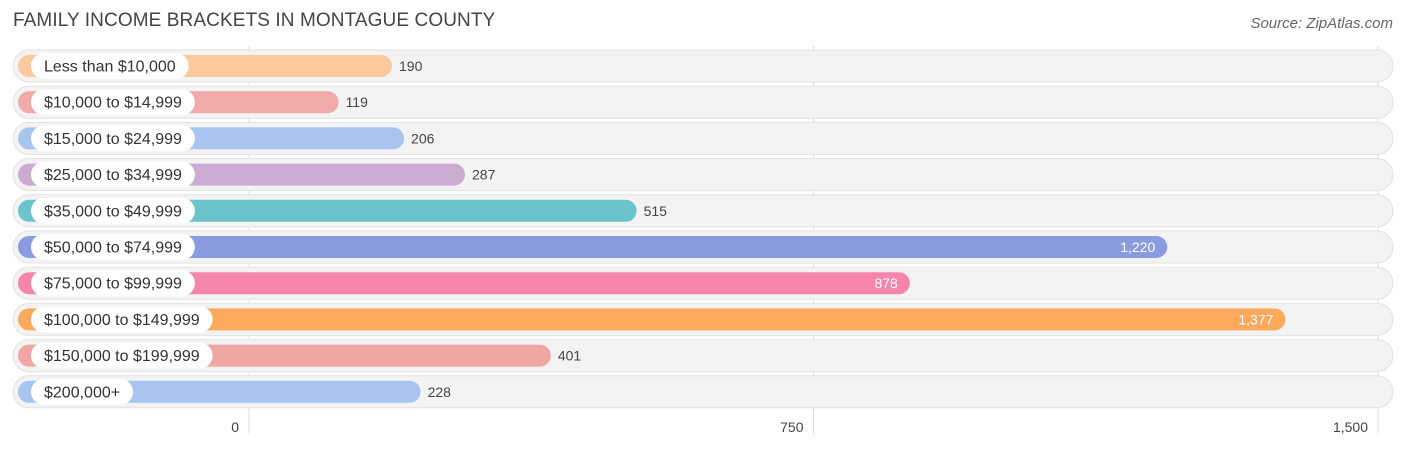 The height and width of the screenshot is (449, 1406). I want to click on category-label: $25,000 to $34,999, so click(113, 175).